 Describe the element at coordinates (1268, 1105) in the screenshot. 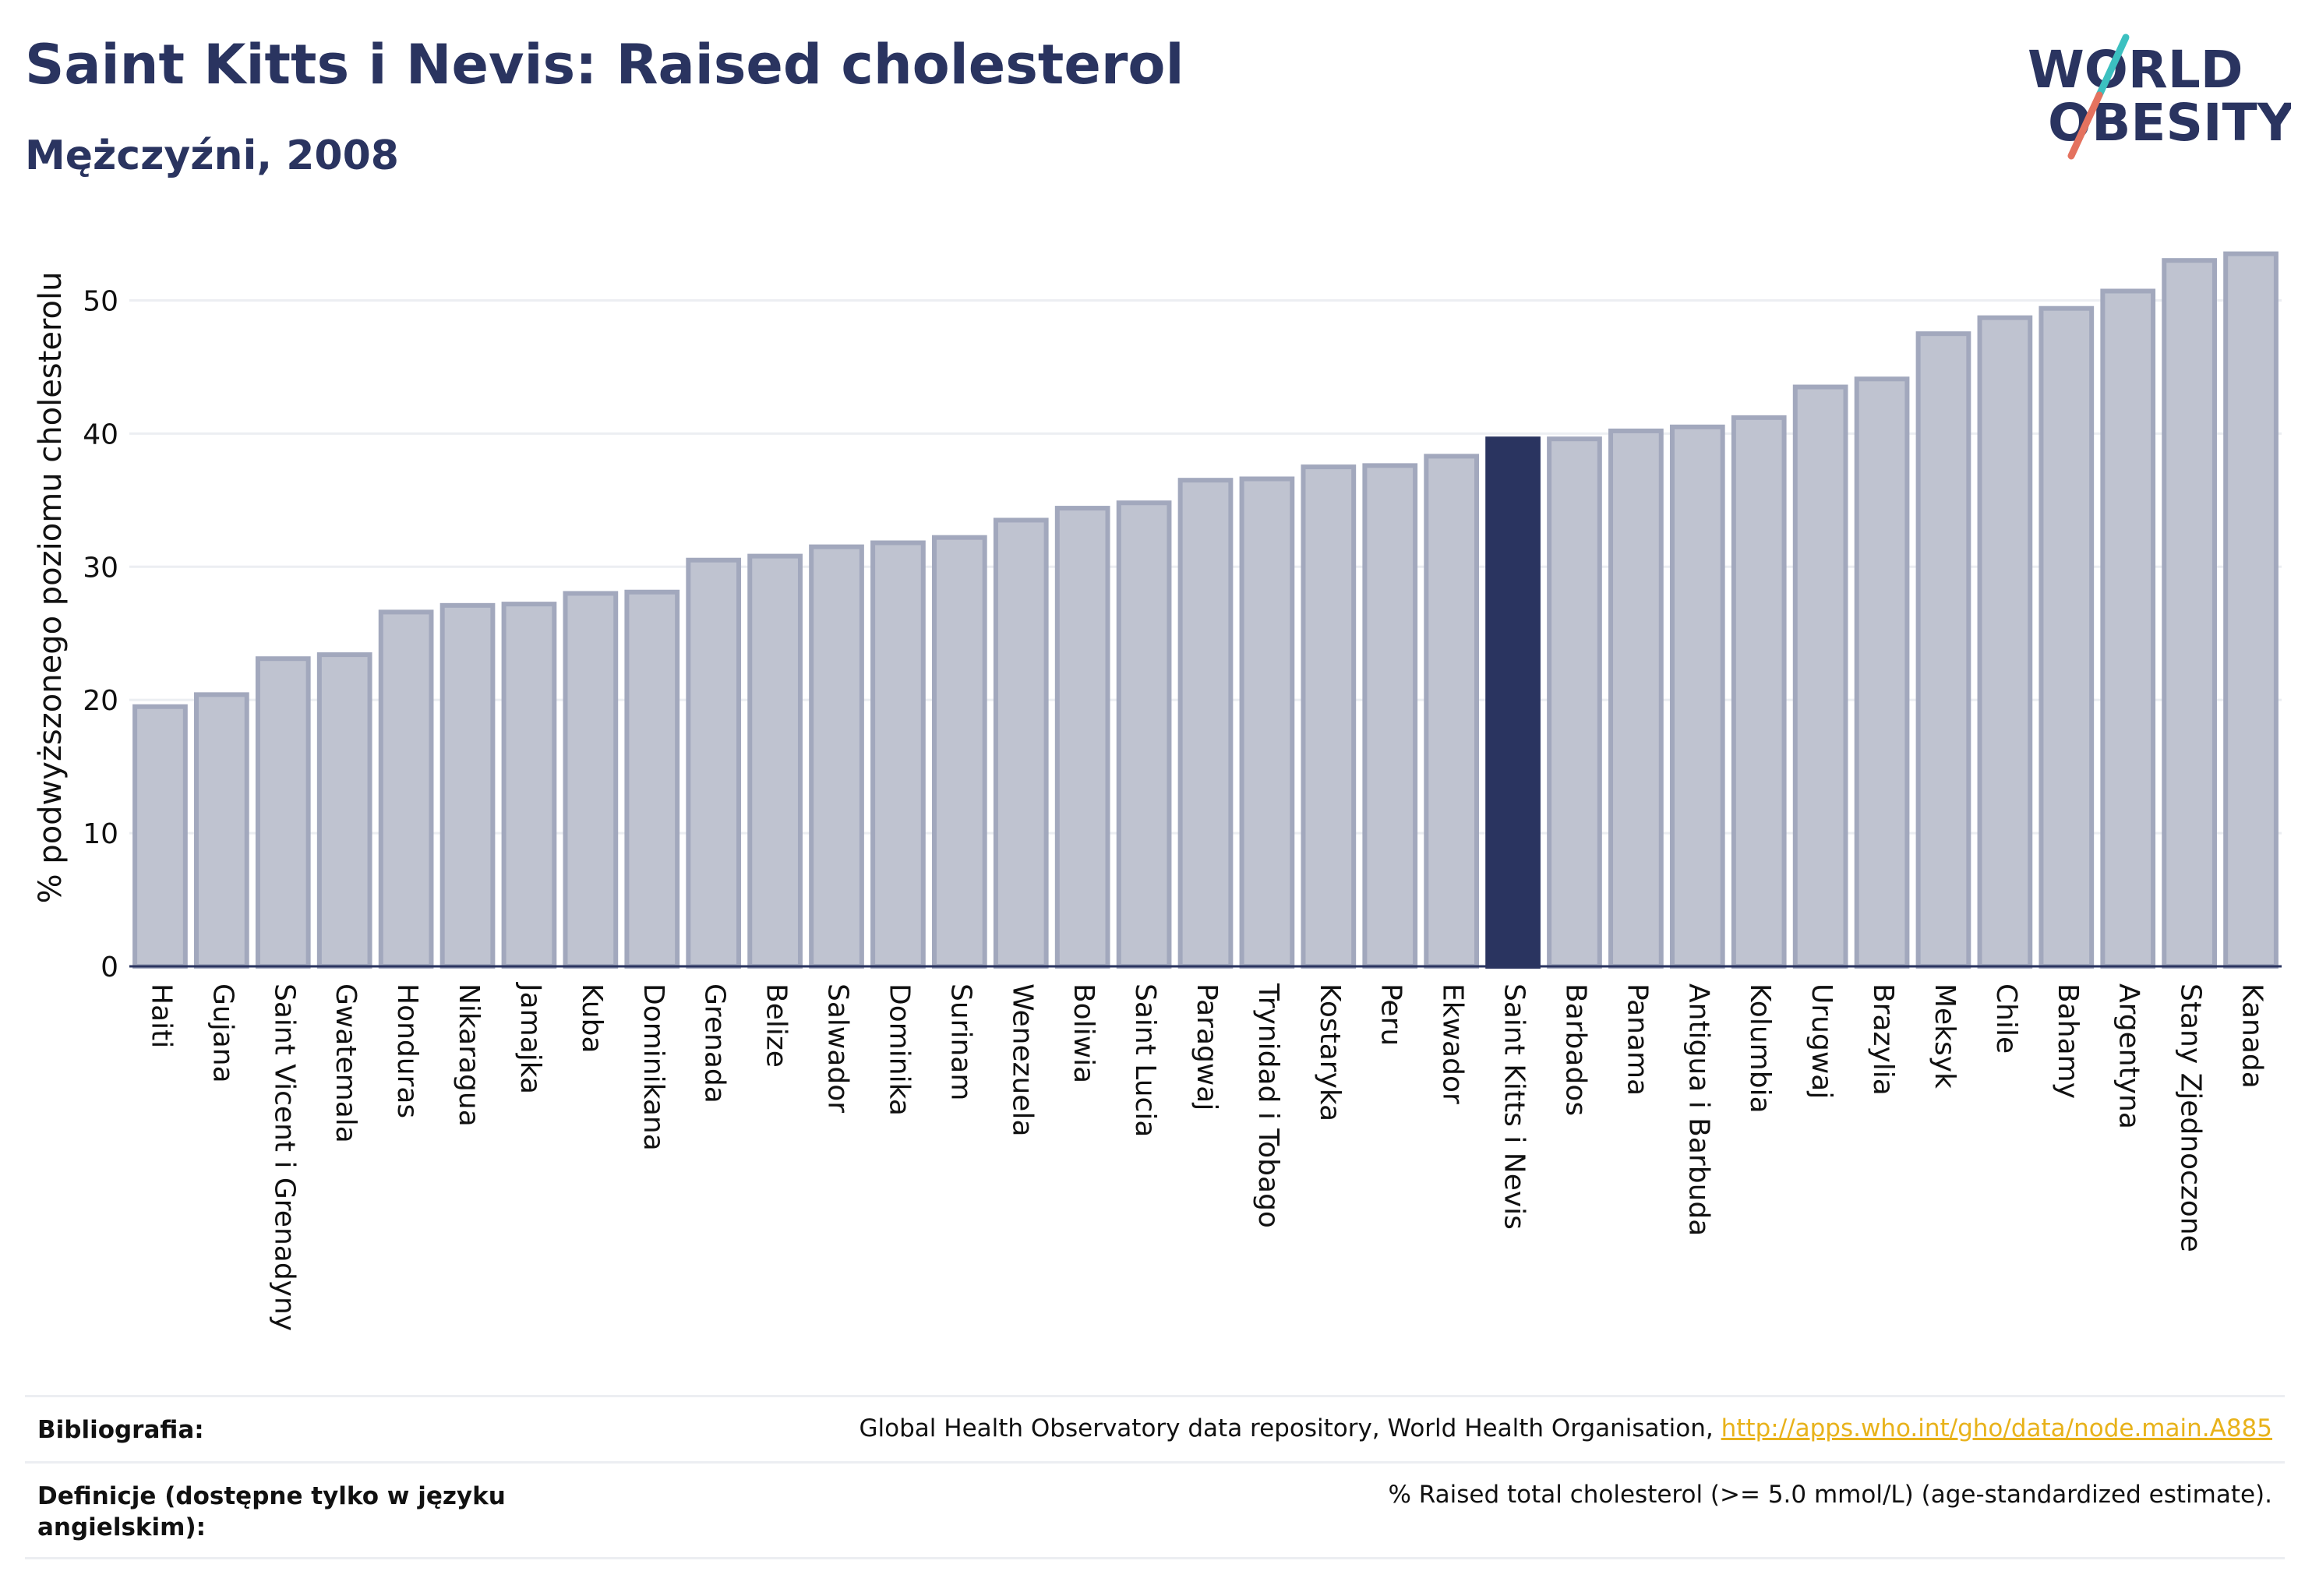

I see `x-tick-label: Trynidad i Tobago` at that location.